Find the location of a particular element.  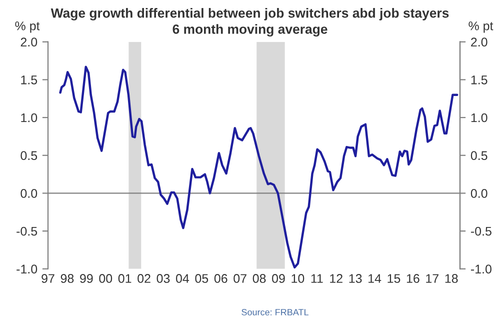

x-tick-label: 14 is located at coordinates (375, 278).